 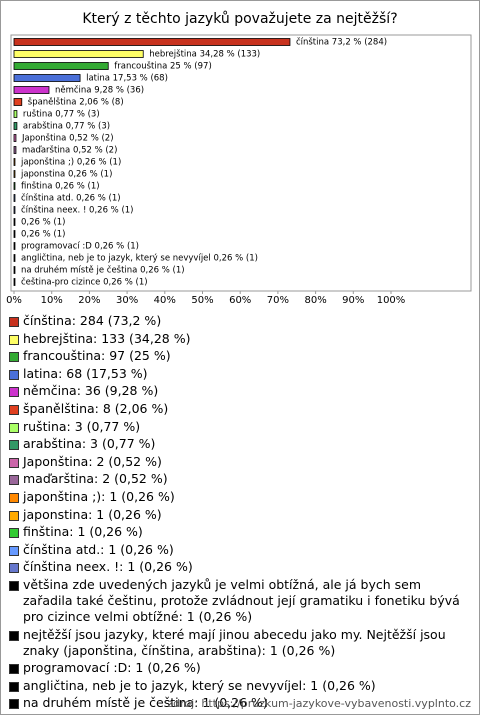 I want to click on x-tick-label: 60%, so click(x=240, y=300).